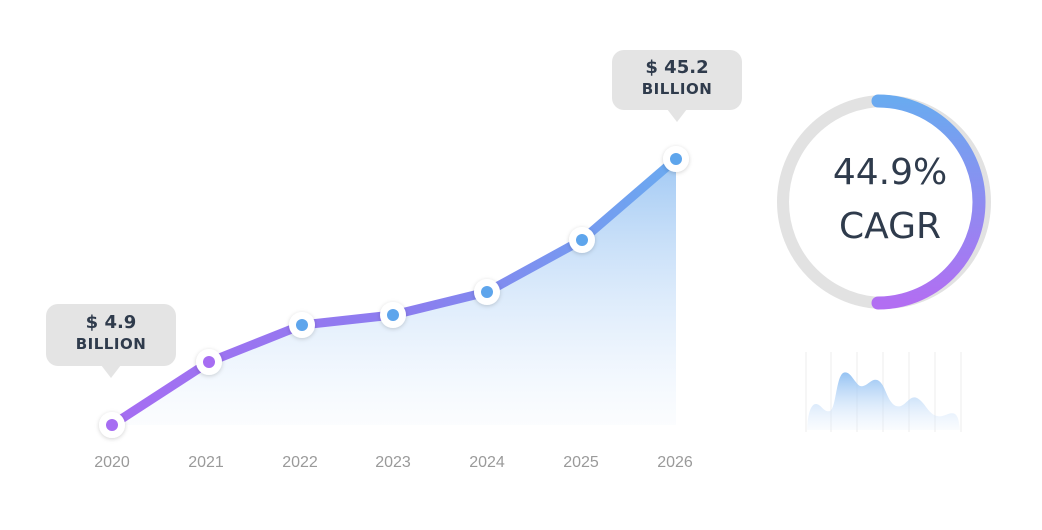  Describe the element at coordinates (883, 392) in the screenshot. I see `mini-area-chart` at that location.